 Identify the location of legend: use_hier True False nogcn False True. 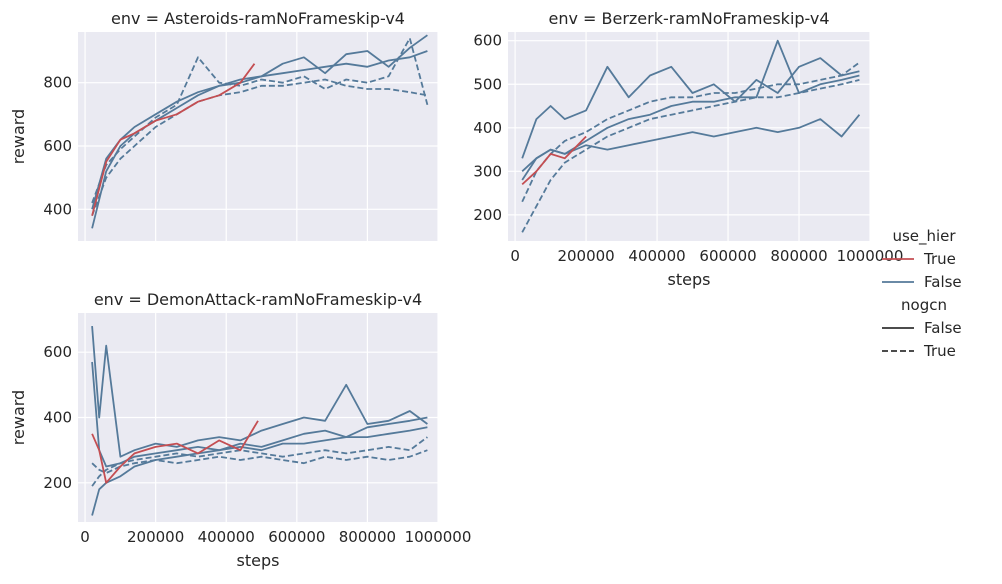
(922, 293).